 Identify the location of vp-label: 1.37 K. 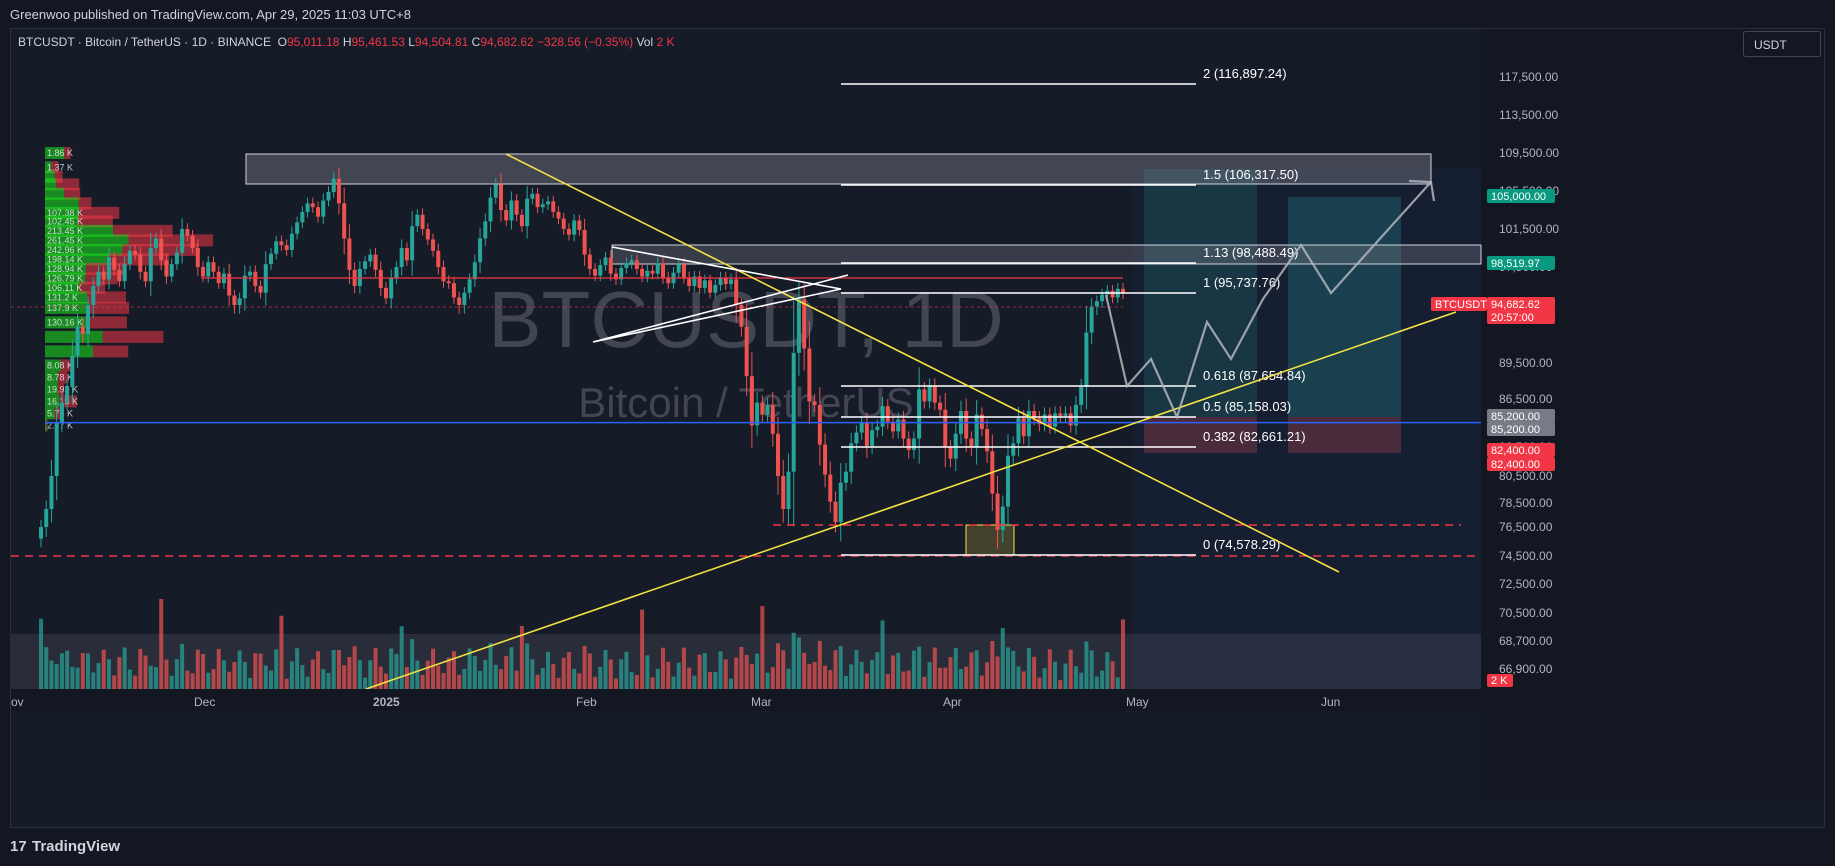
(60, 167).